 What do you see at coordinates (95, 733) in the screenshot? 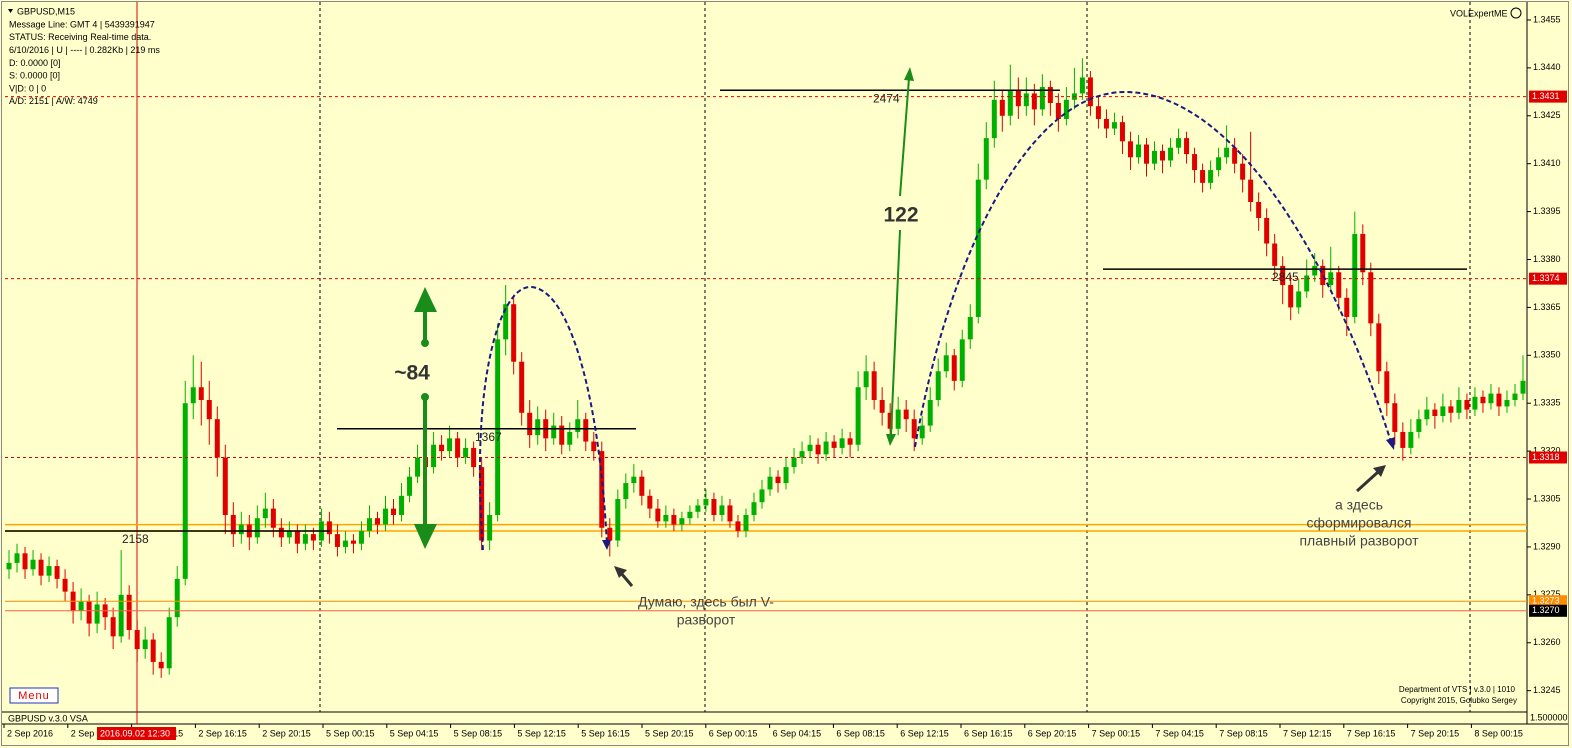
I see `x-tick-label: 2 Sep 08:15` at bounding box center [95, 733].